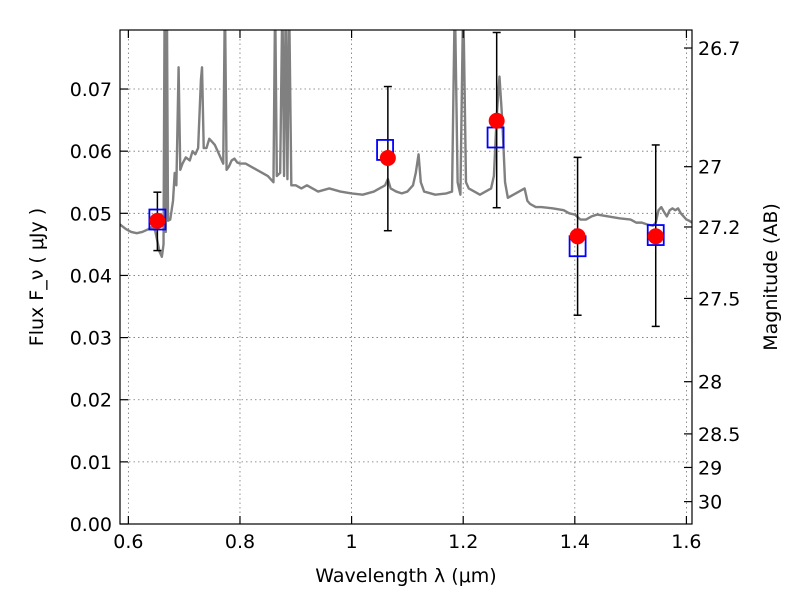 The width and height of the screenshot is (800, 600). What do you see at coordinates (91, 463) in the screenshot?
I see `y-tick-label: 0.01` at bounding box center [91, 463].